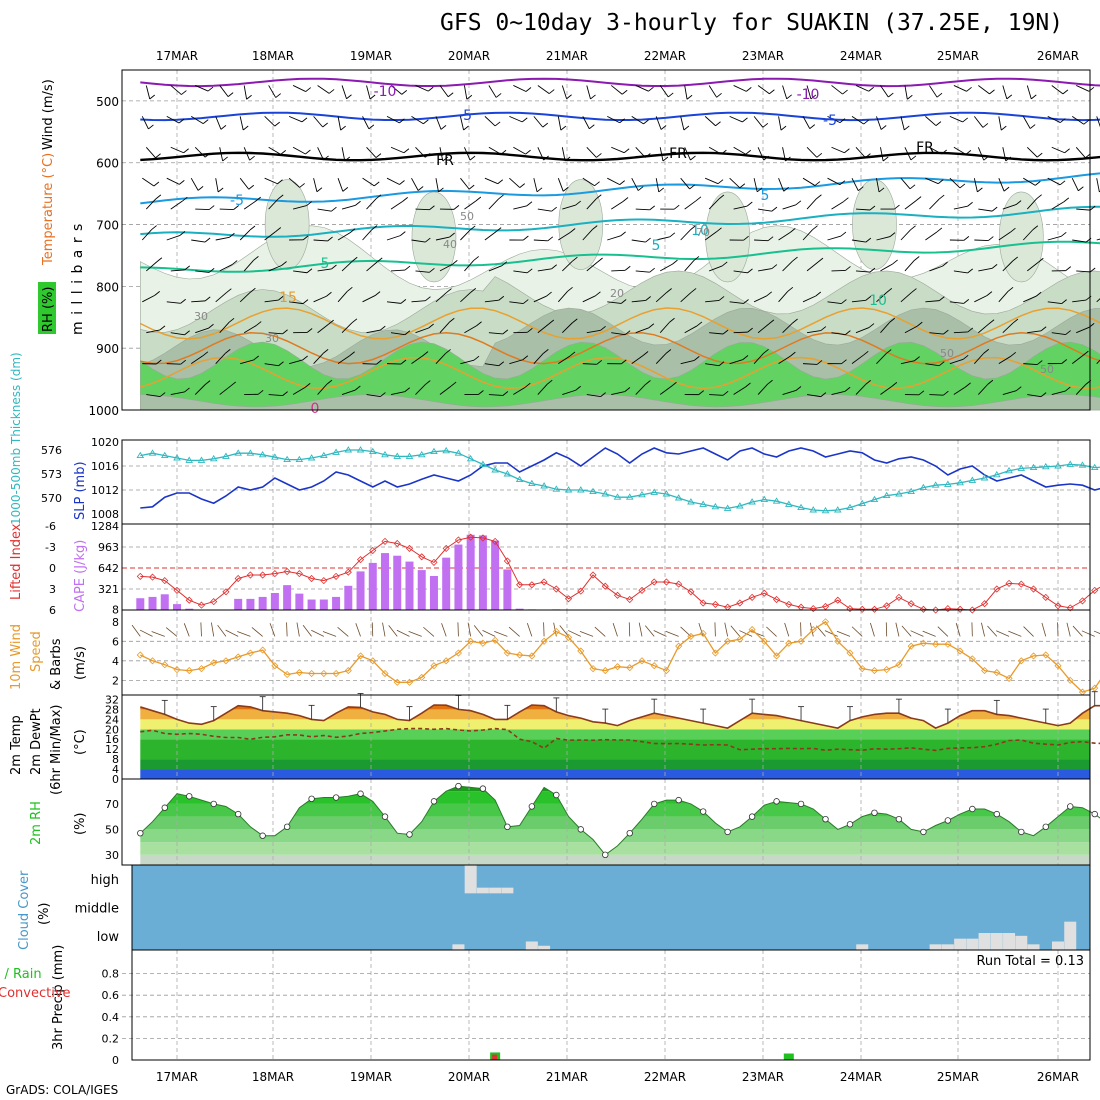 This screenshot has height=1100, width=1100. What do you see at coordinates (177, 1077) in the screenshot?
I see `date-label-bottom: 17MAR` at bounding box center [177, 1077].